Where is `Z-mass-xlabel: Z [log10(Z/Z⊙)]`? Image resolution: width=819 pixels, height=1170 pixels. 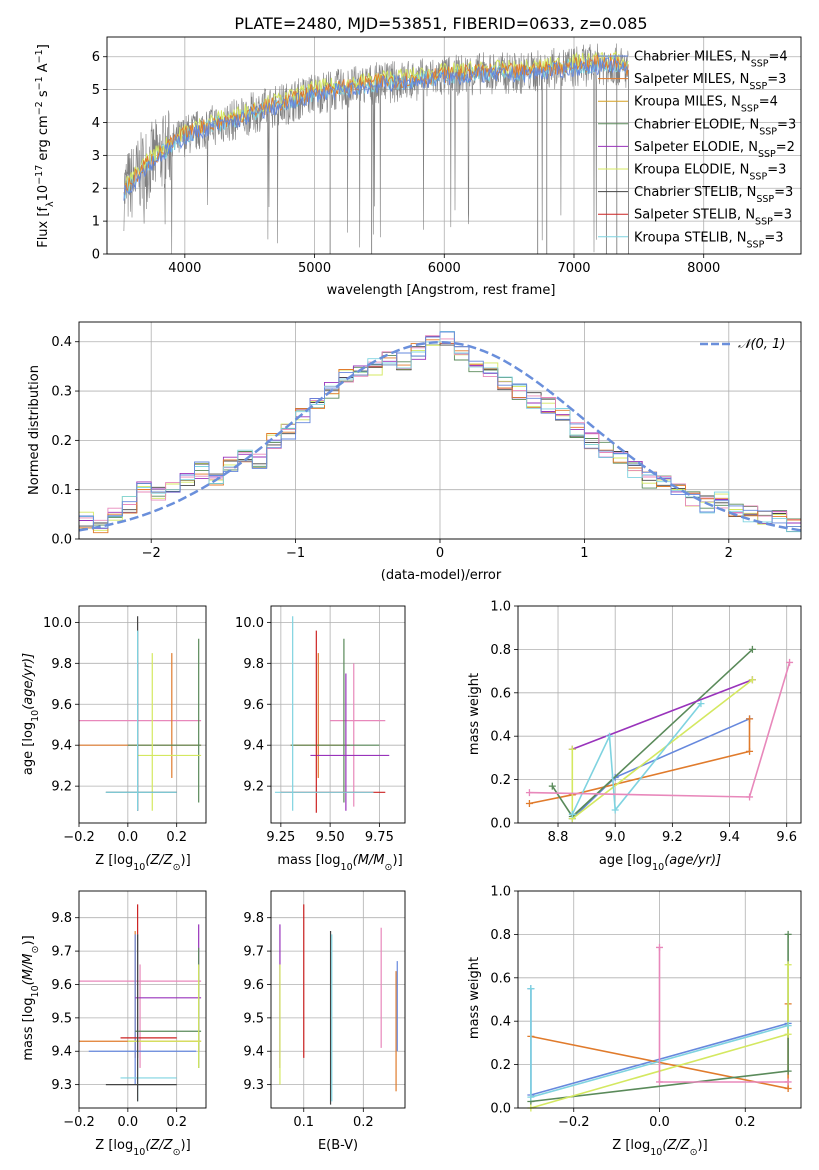 Z-mass-xlabel: Z [log10(Z/Z⊙)] is located at coordinates (142, 1148).